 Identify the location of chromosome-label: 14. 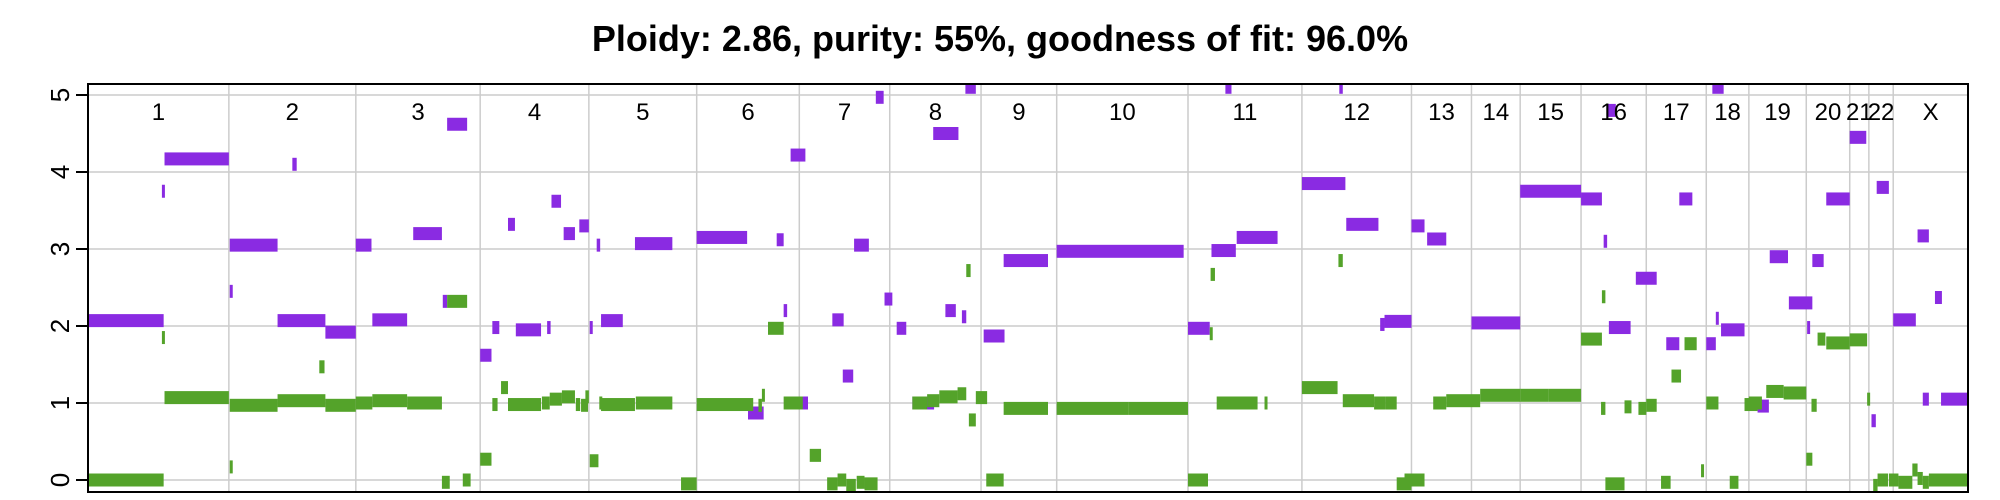
(1495, 112).